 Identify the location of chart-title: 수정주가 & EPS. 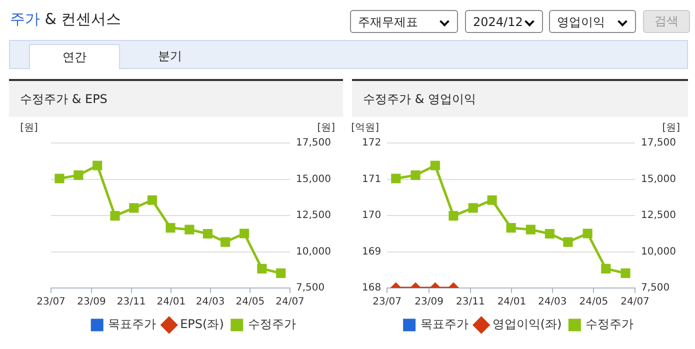
(176, 99).